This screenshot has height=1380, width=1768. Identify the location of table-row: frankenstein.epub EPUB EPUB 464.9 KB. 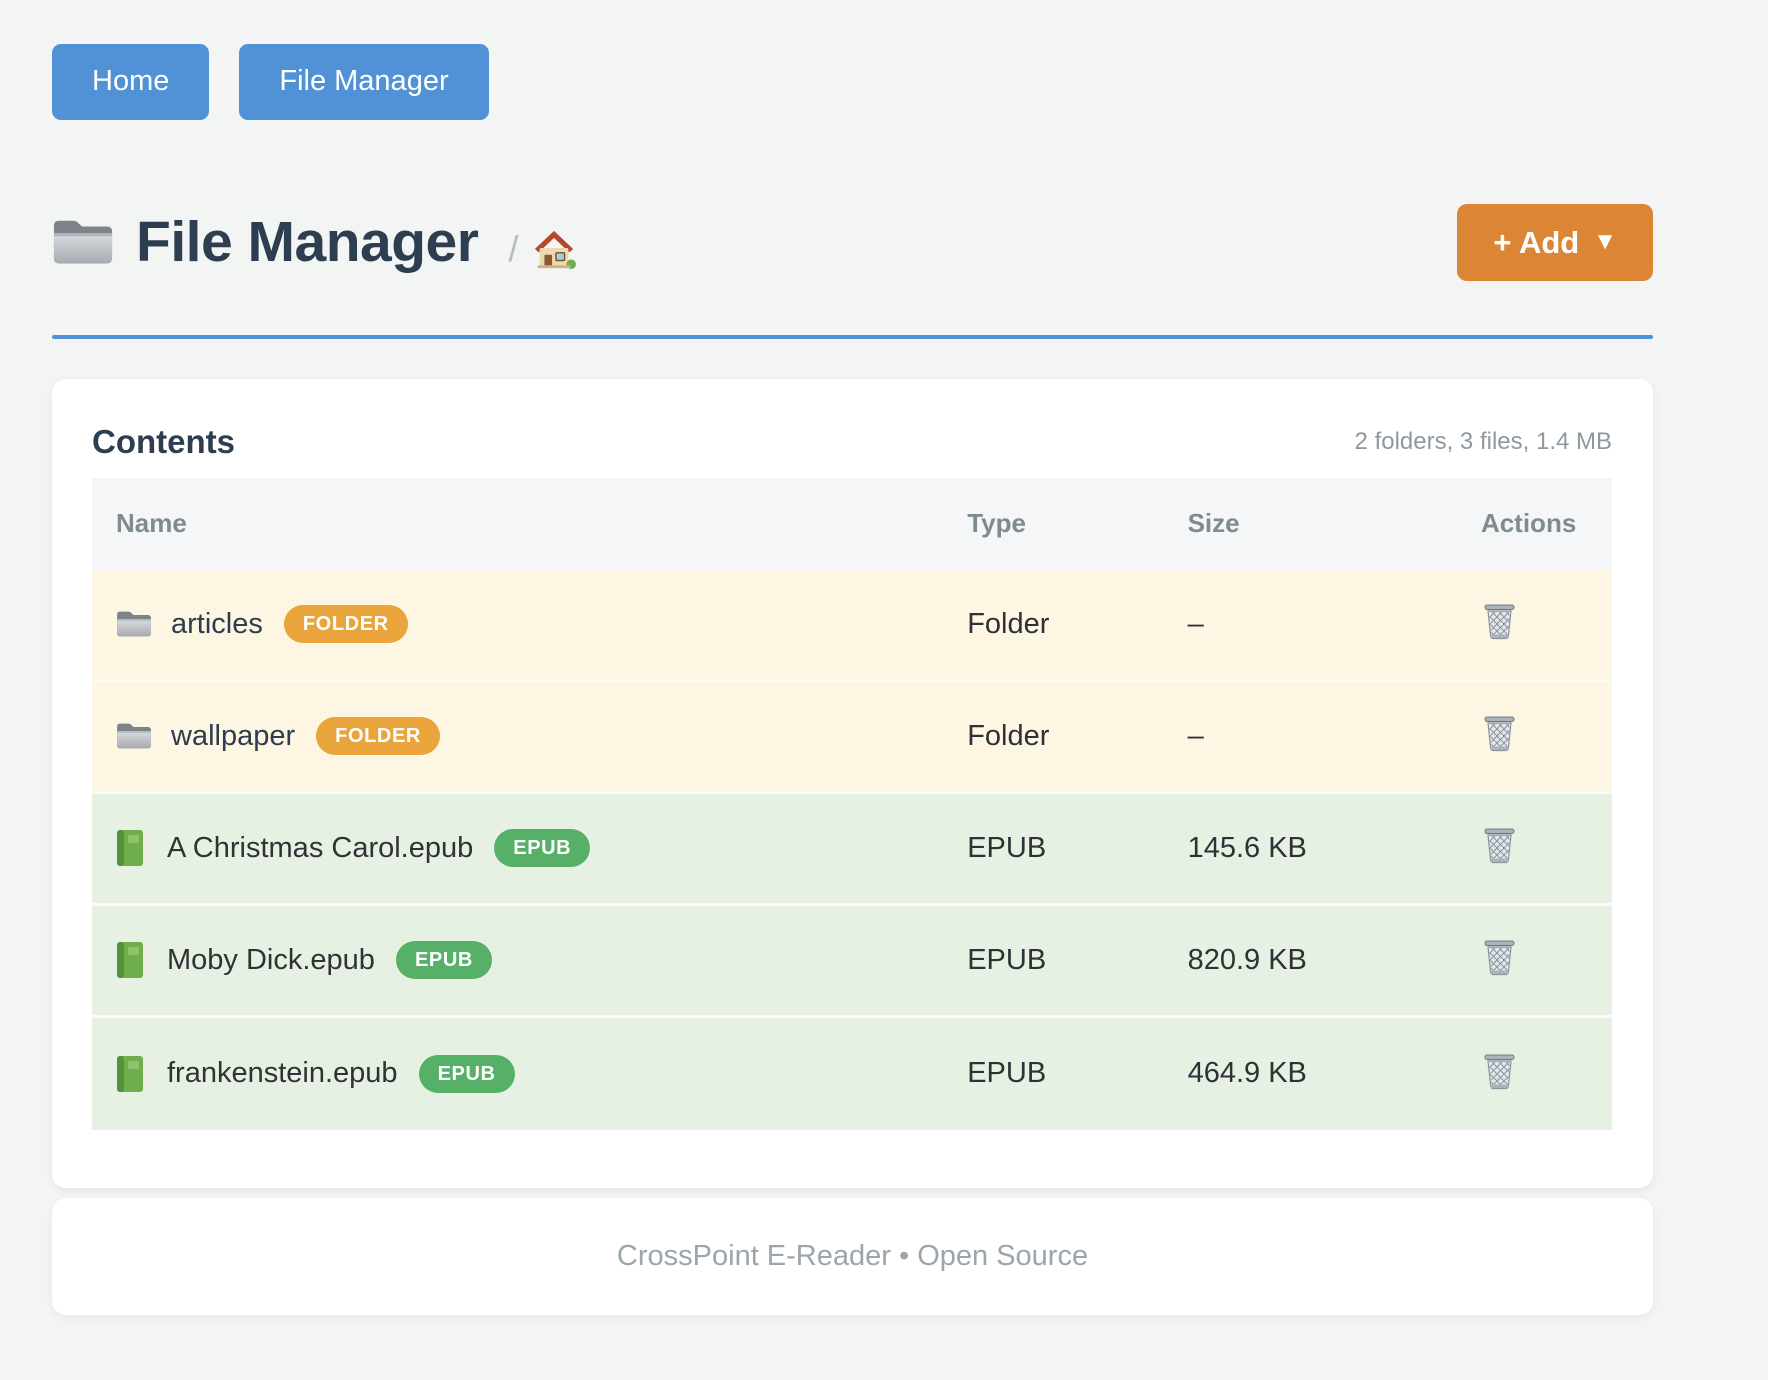
(852, 1073).